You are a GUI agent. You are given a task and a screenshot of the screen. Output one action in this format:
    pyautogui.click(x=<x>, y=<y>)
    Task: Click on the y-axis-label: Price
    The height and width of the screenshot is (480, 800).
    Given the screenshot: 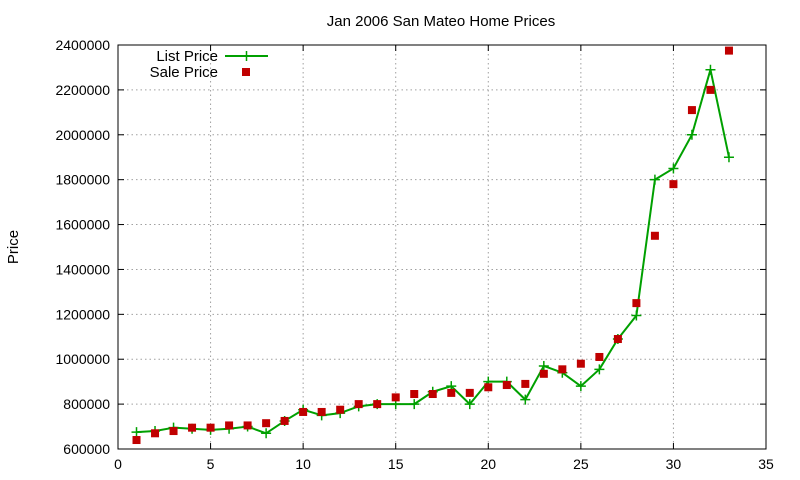 What is the action you would take?
    pyautogui.click(x=13, y=247)
    